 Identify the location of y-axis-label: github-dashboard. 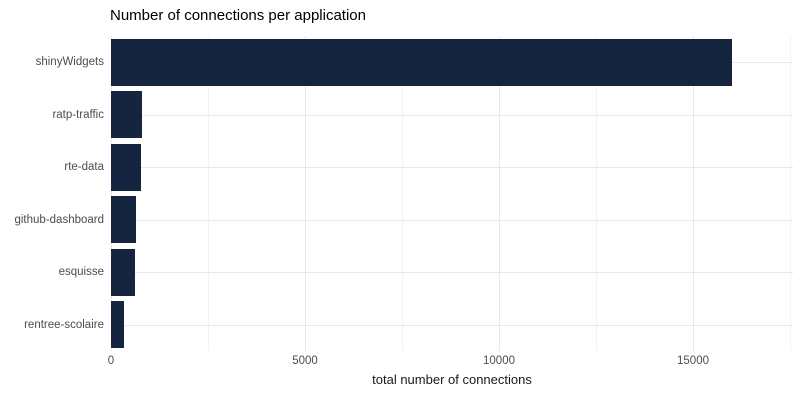
(59, 220).